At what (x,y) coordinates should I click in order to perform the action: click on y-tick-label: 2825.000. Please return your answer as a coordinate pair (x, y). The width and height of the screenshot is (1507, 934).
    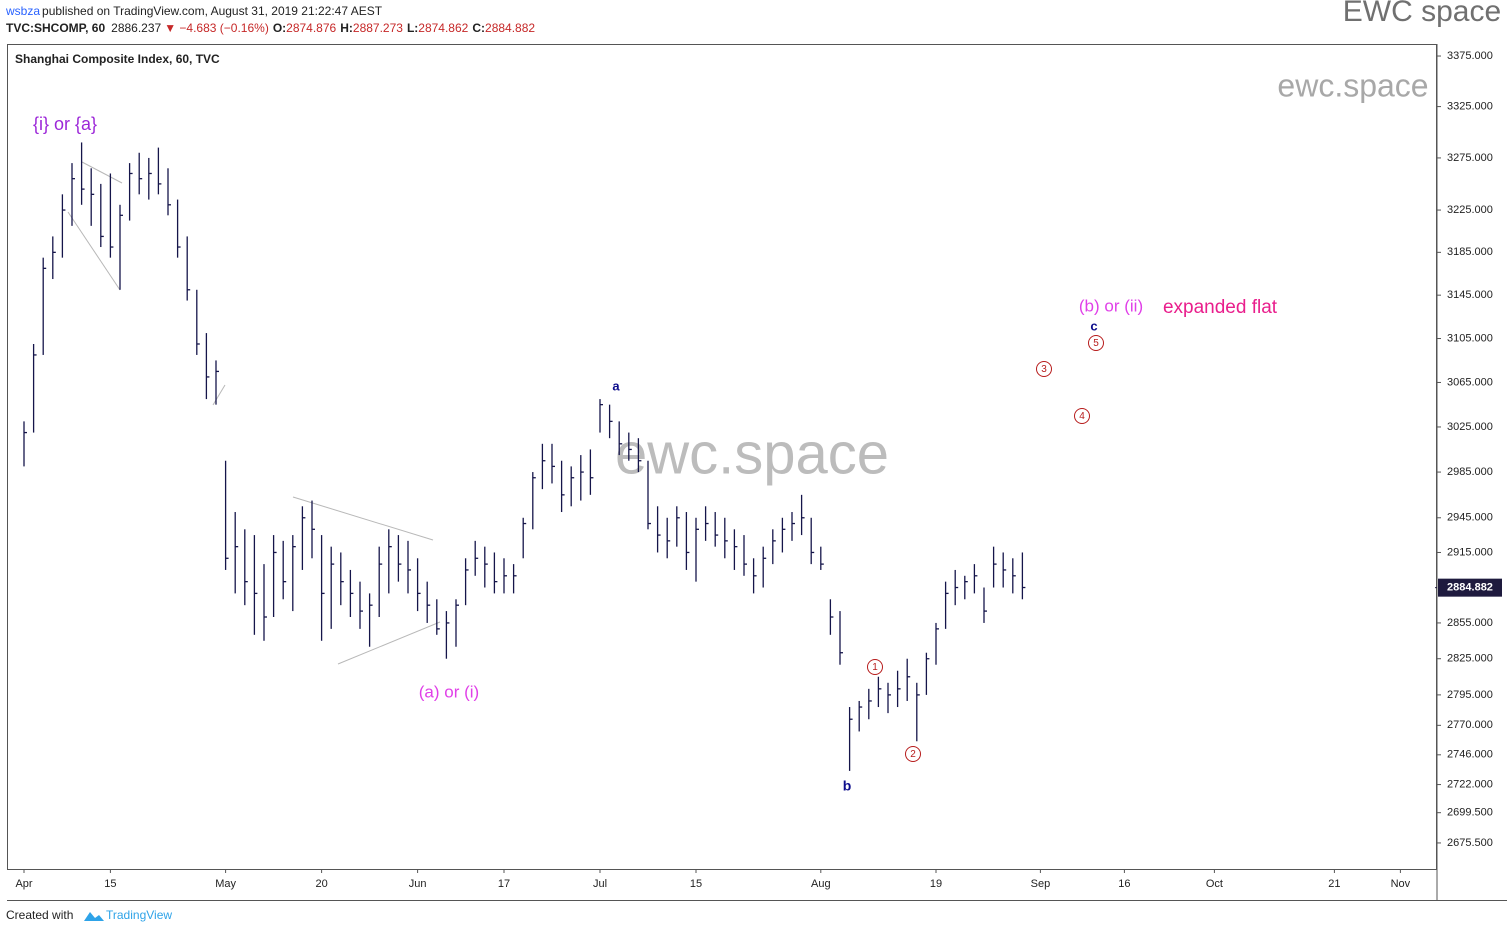
    Looking at the image, I should click on (1470, 659).